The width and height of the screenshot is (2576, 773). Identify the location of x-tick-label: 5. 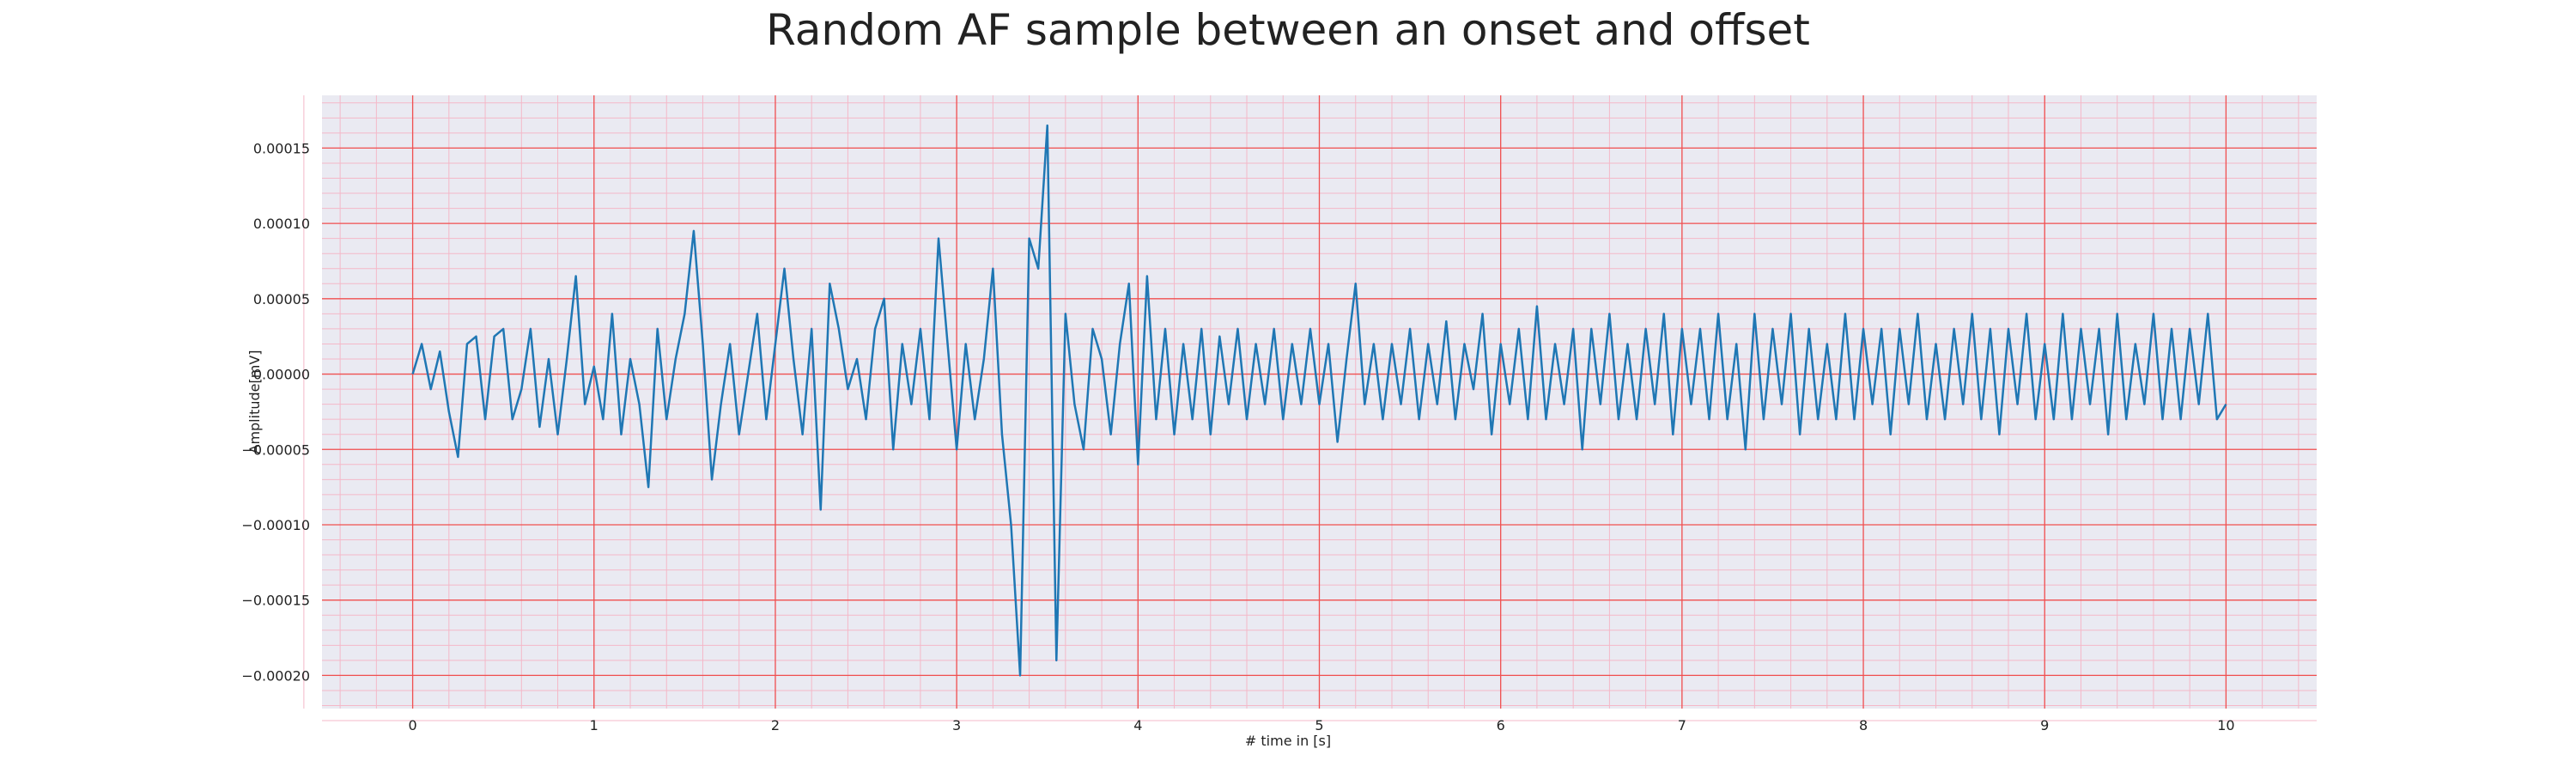
(1319, 725).